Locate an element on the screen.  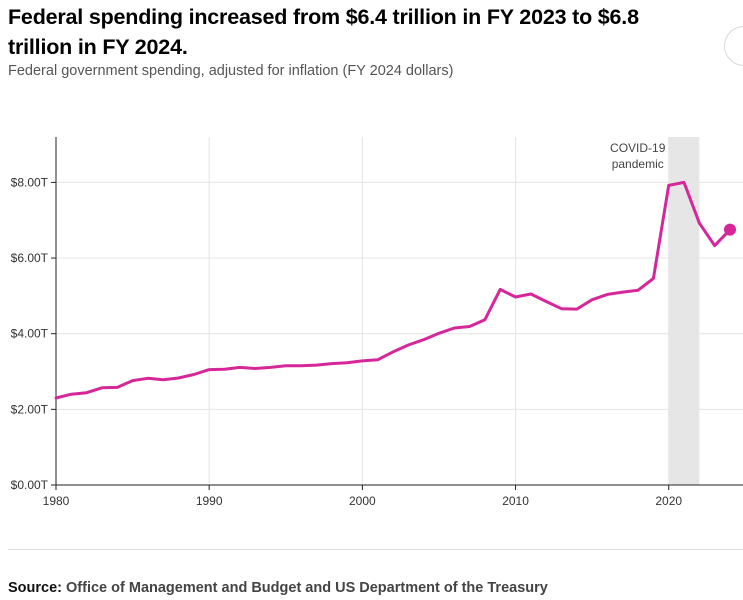
x-tick-label: 2010 is located at coordinates (515, 501).